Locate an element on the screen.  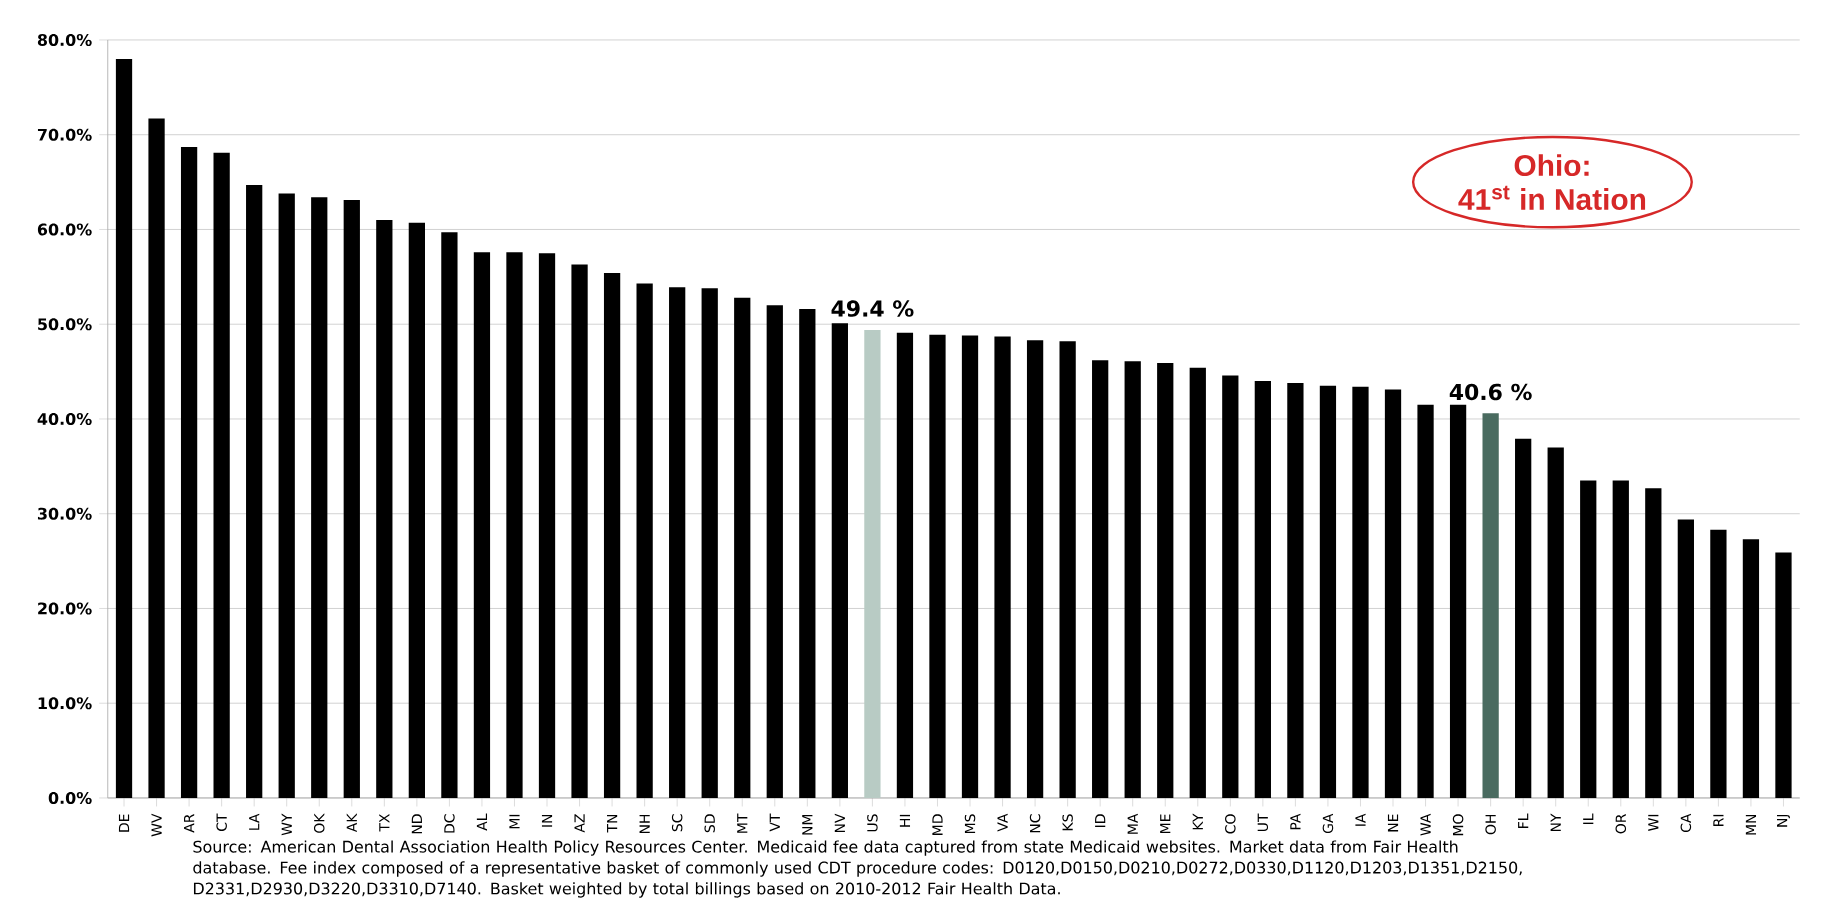
data-label: 49.4 % is located at coordinates (872, 308).